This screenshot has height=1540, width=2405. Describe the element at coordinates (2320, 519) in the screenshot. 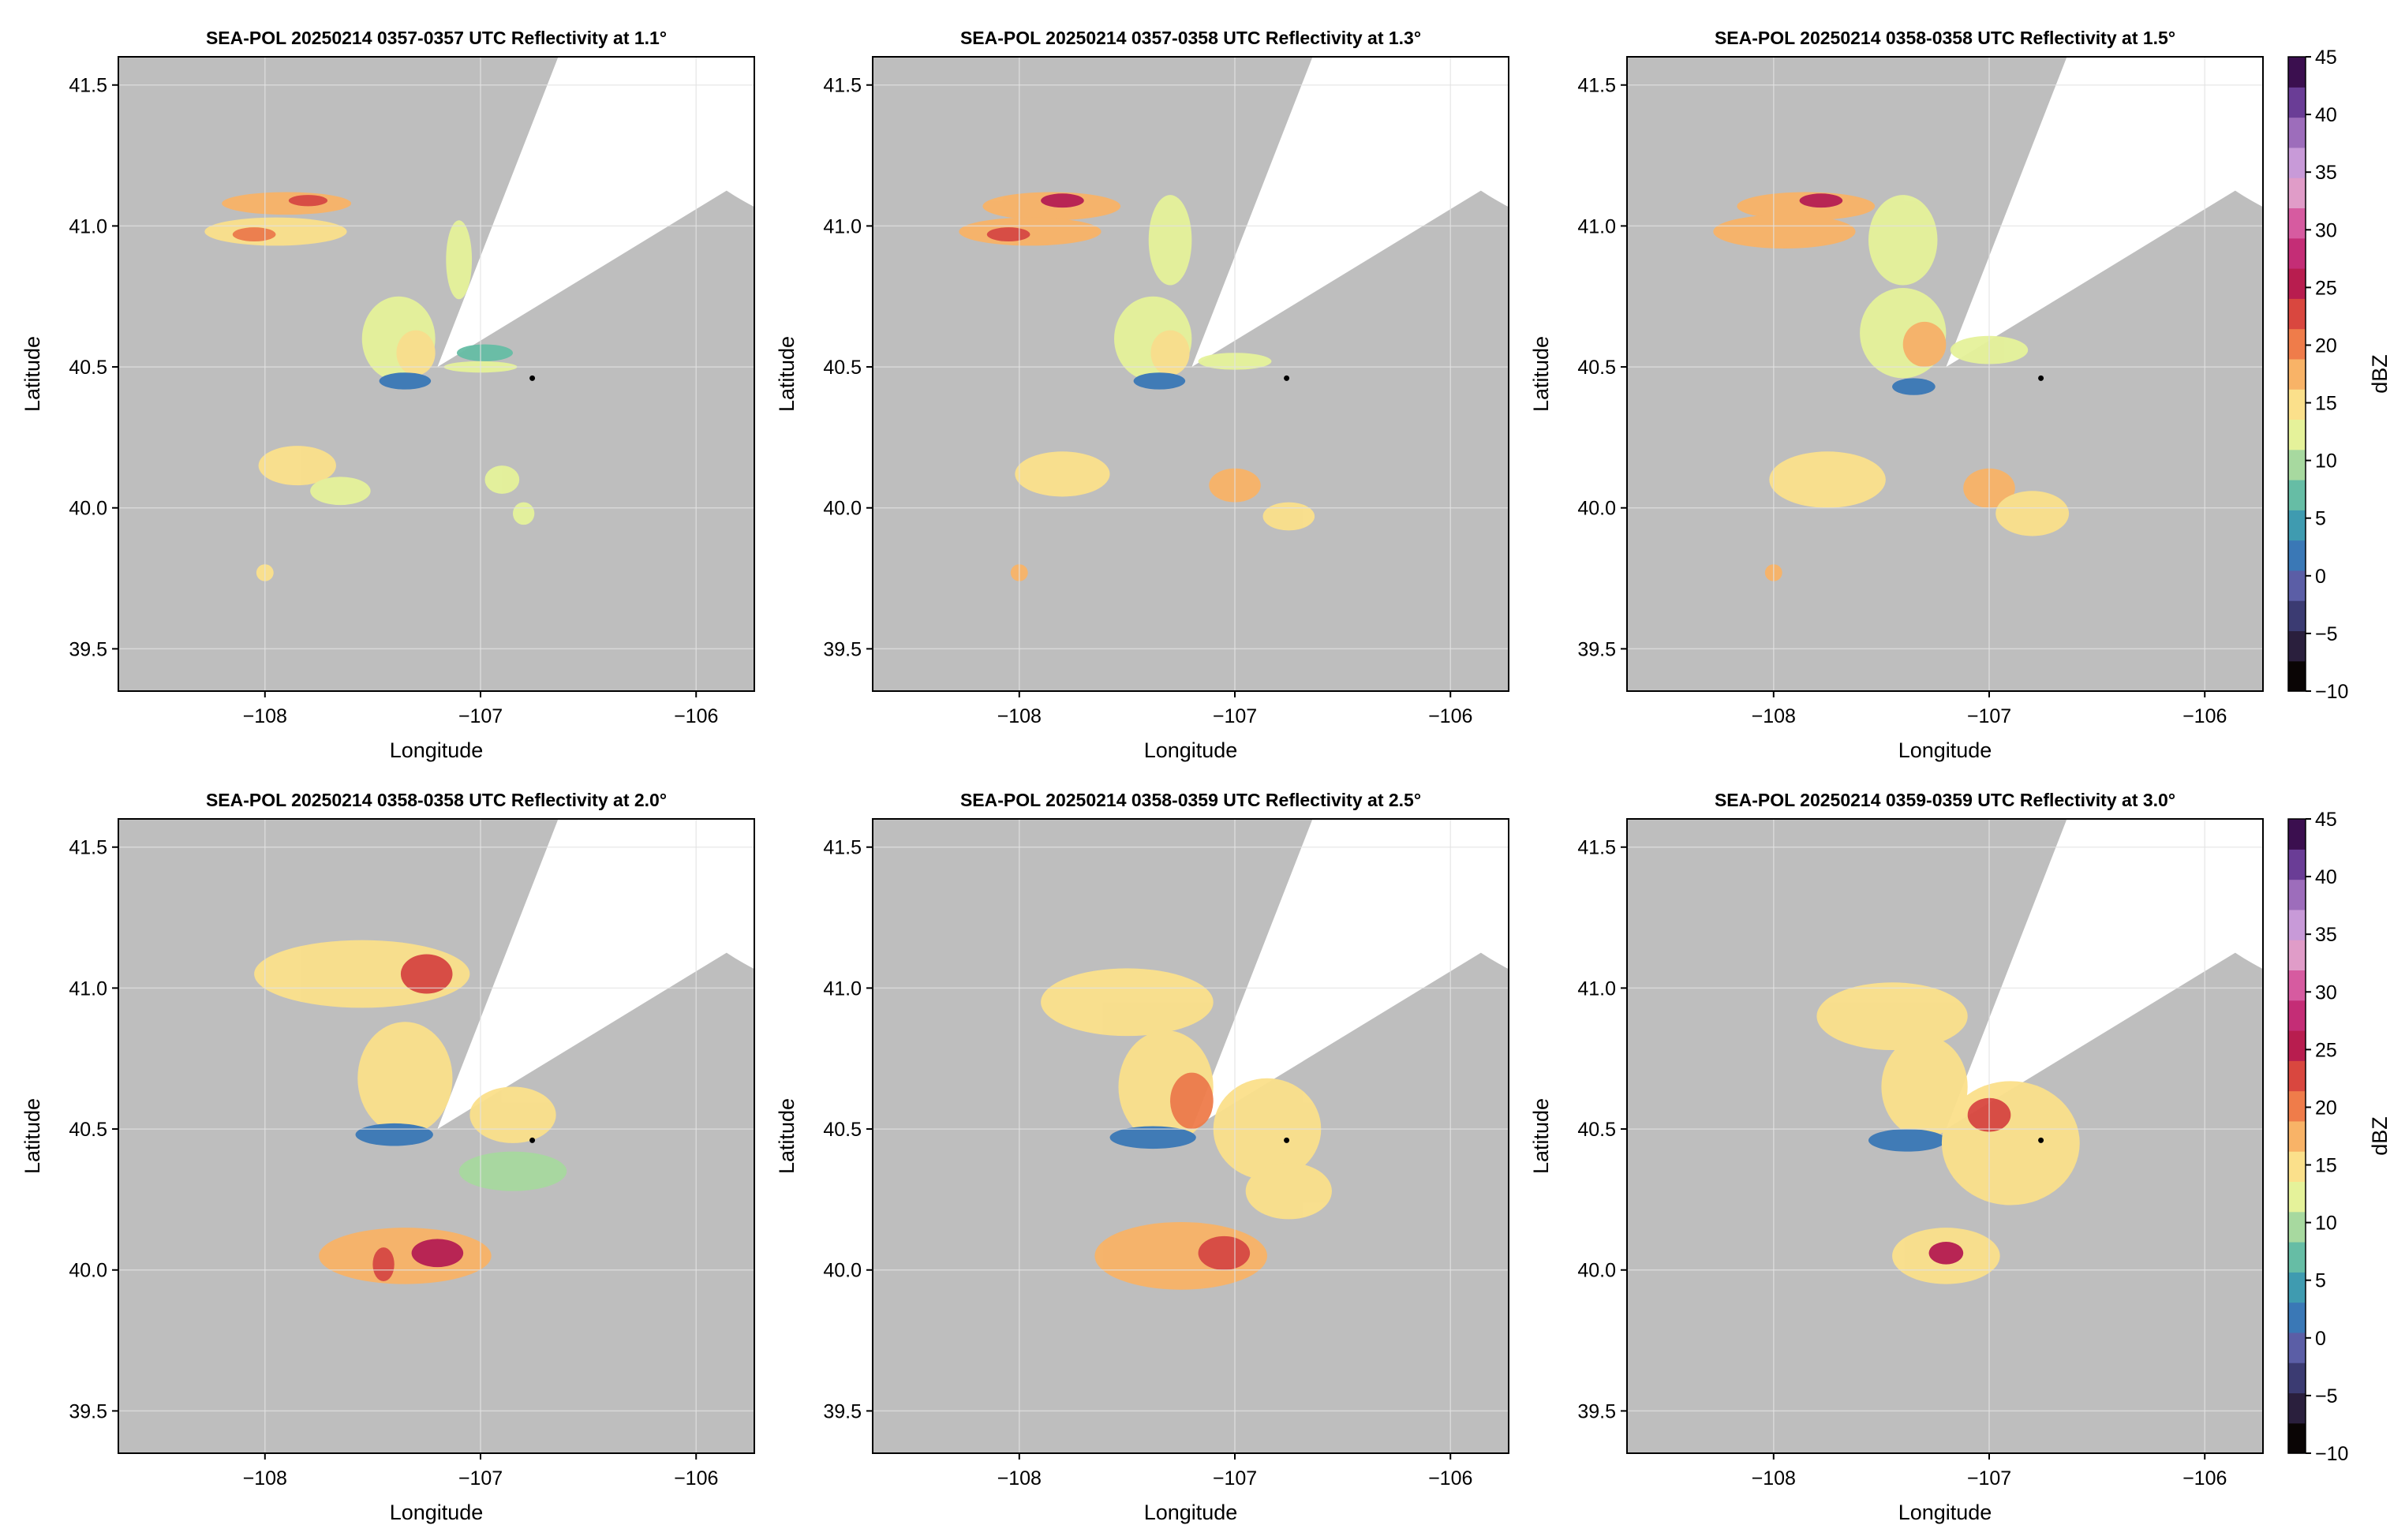

I see `colorbar-tick-label: 5` at that location.